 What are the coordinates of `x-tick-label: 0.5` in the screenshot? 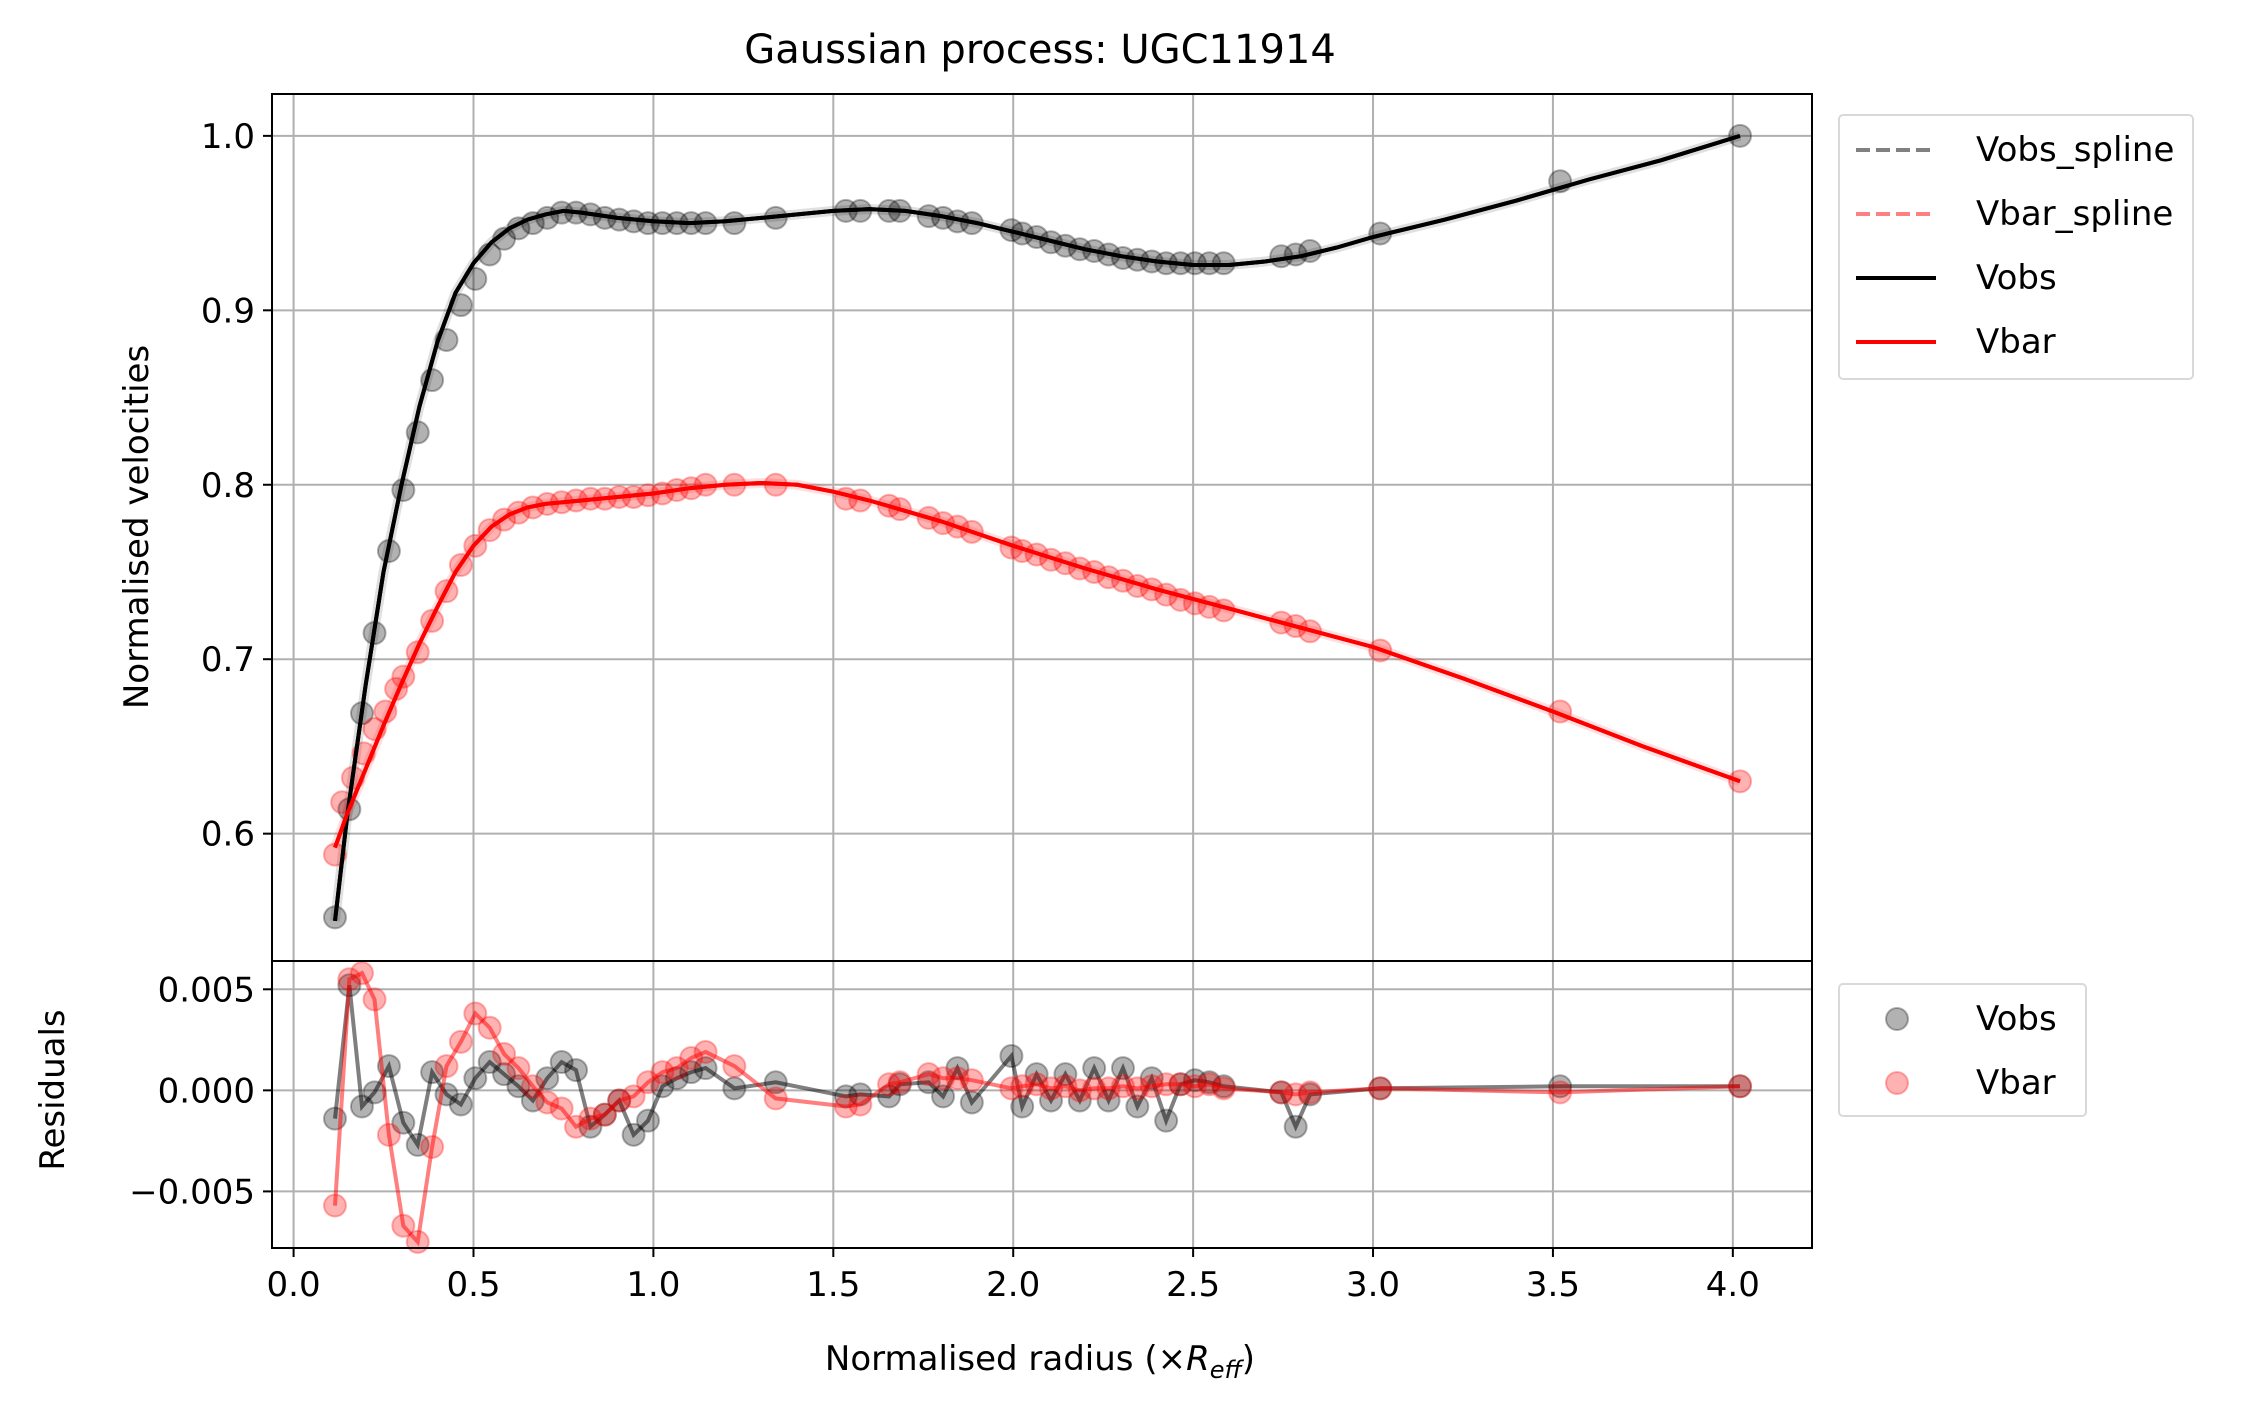 It's located at (473, 1285).